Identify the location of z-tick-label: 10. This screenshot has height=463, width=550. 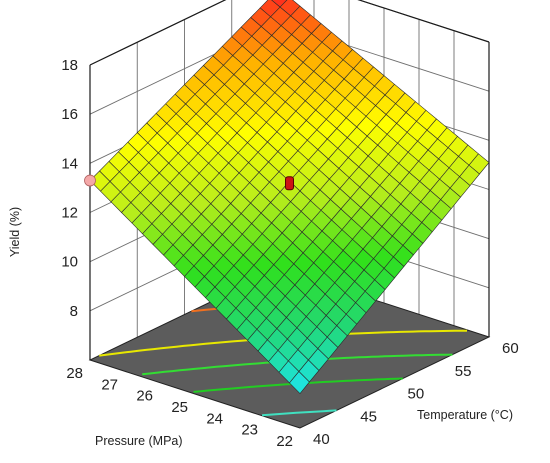
(69, 262).